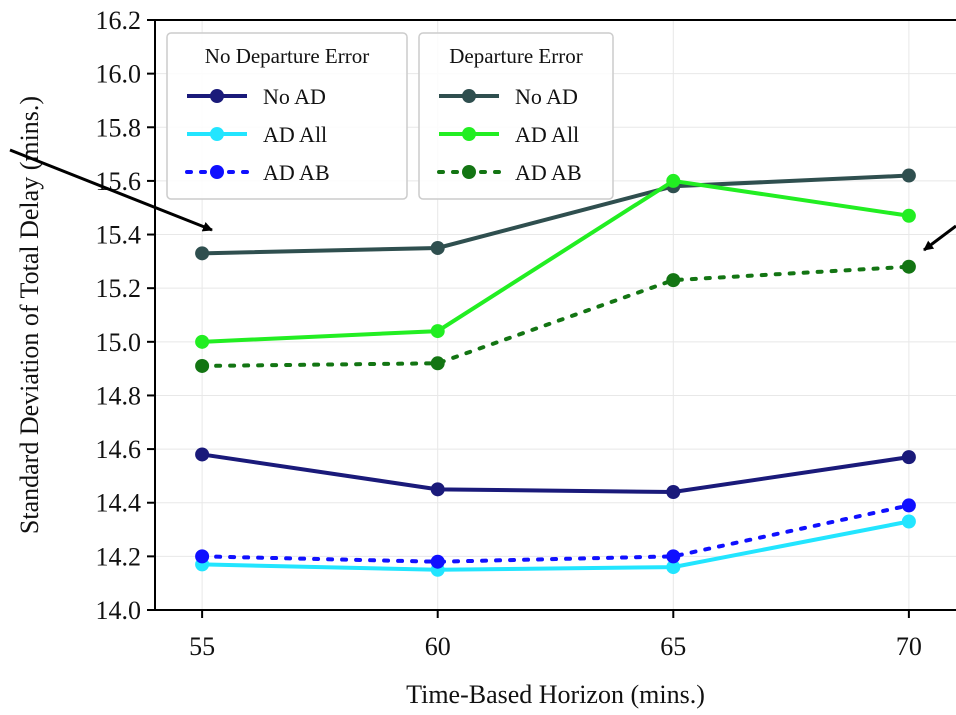 The height and width of the screenshot is (715, 956). What do you see at coordinates (119, 20) in the screenshot?
I see `y-tick-label: 16.2` at bounding box center [119, 20].